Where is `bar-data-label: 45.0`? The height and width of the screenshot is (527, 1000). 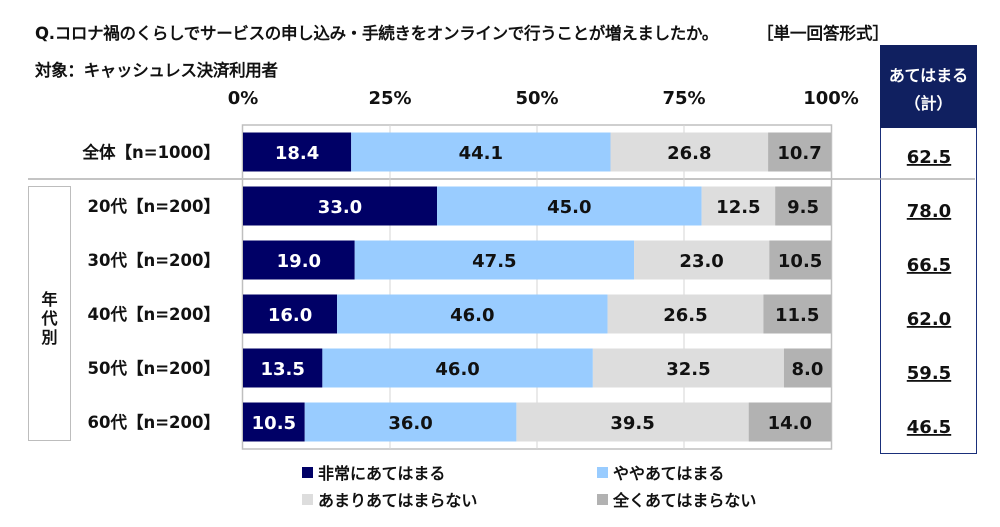
bar-data-label: 45.0 is located at coordinates (569, 207).